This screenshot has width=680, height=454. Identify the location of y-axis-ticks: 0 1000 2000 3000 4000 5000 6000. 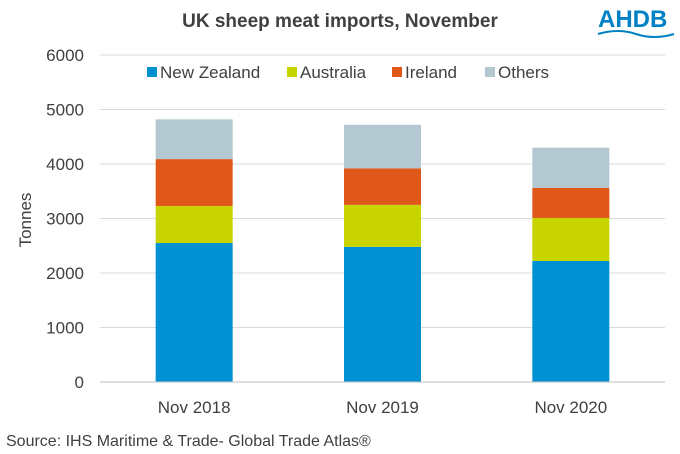
(65, 219).